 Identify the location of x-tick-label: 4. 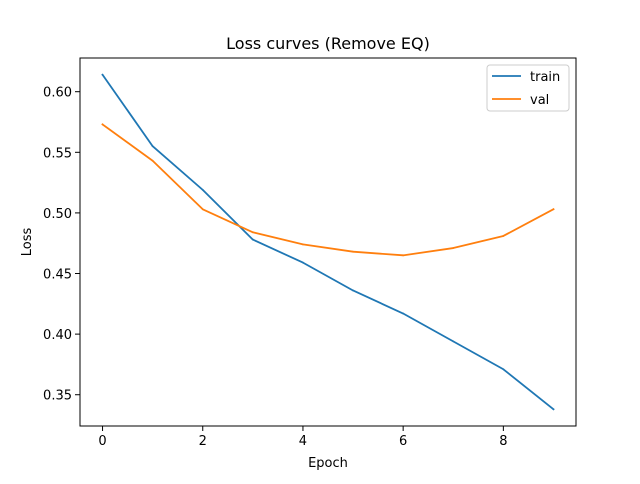
(303, 441).